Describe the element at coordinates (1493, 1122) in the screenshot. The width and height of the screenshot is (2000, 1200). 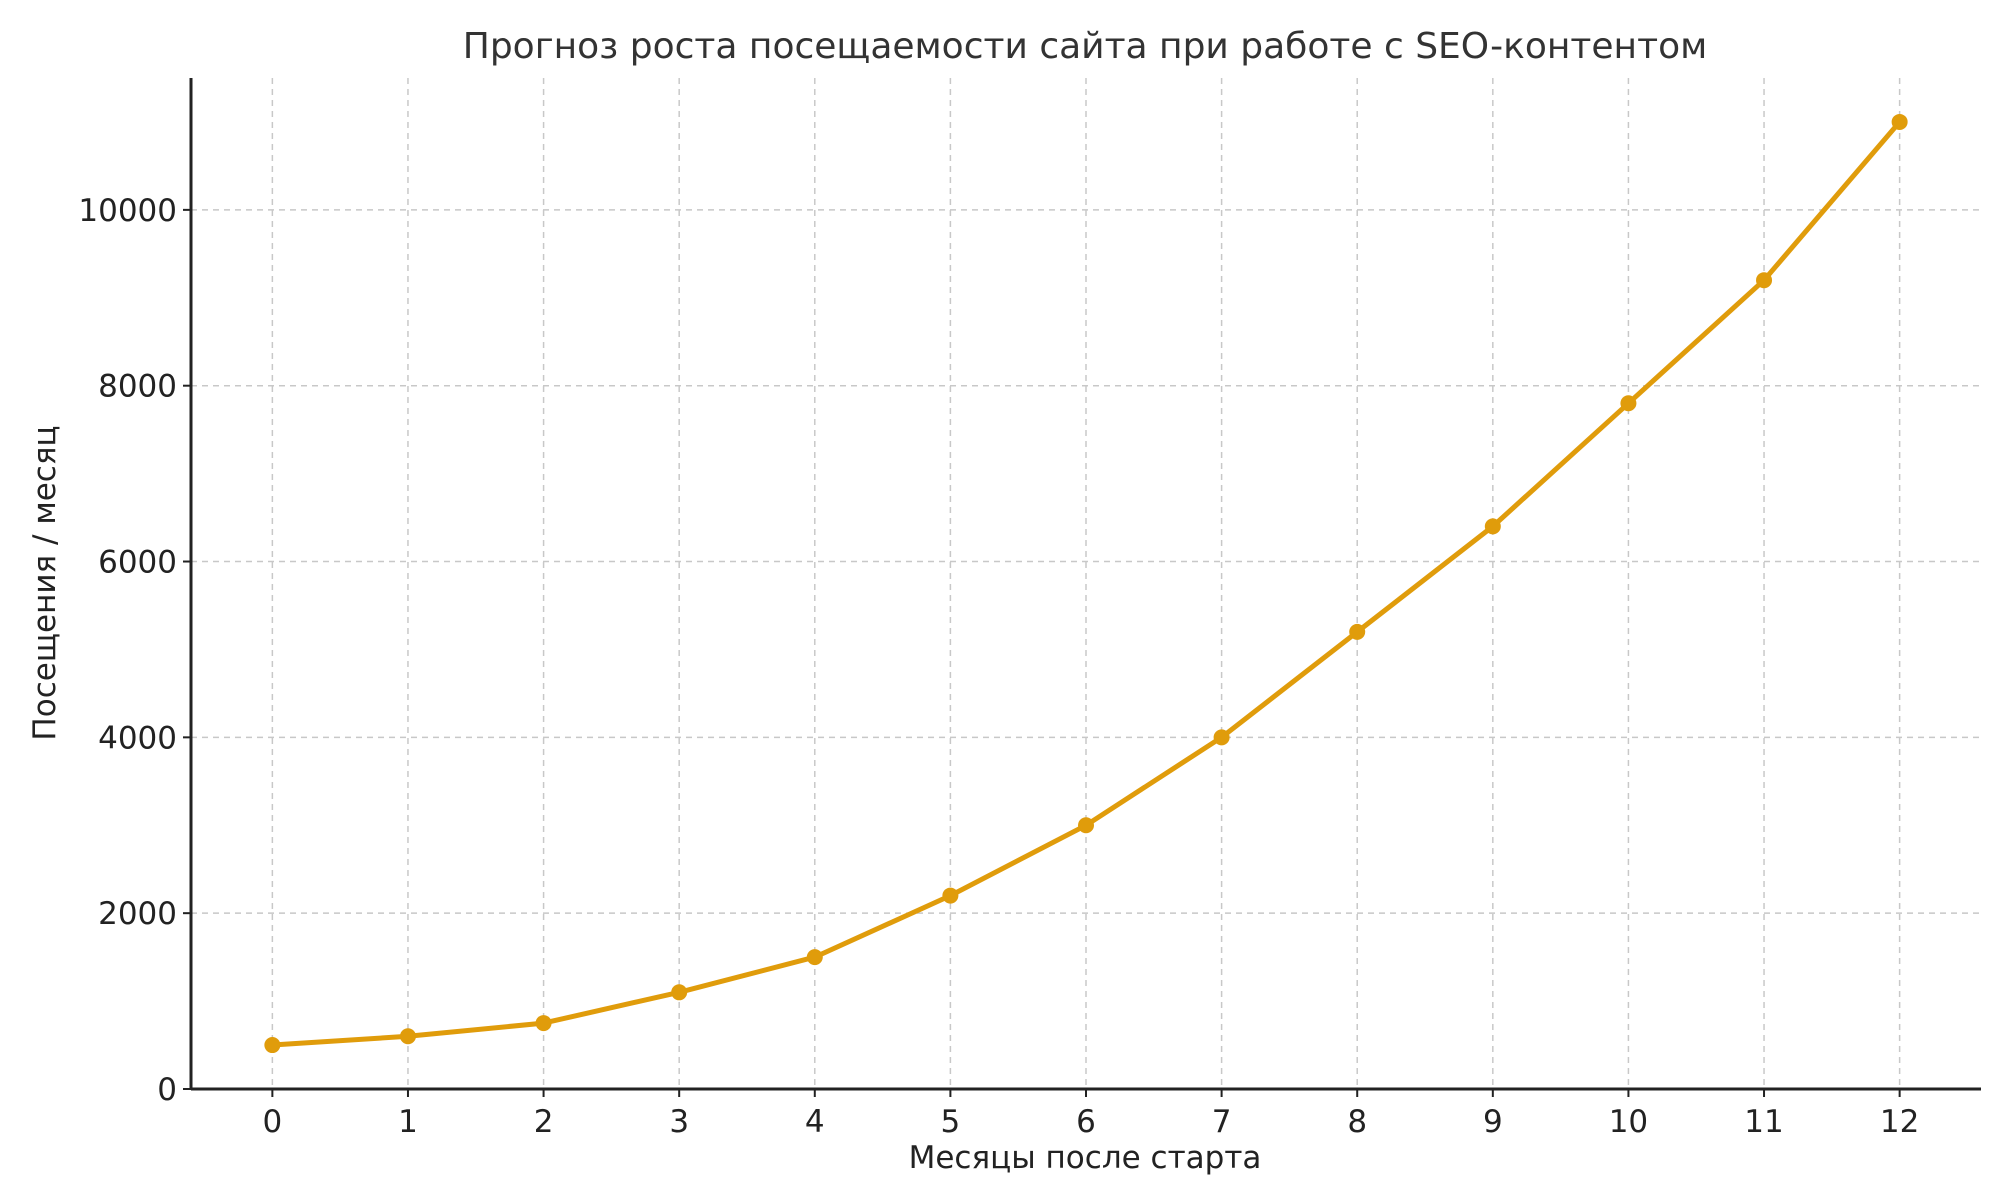
I see `x-tick-label: 9` at that location.